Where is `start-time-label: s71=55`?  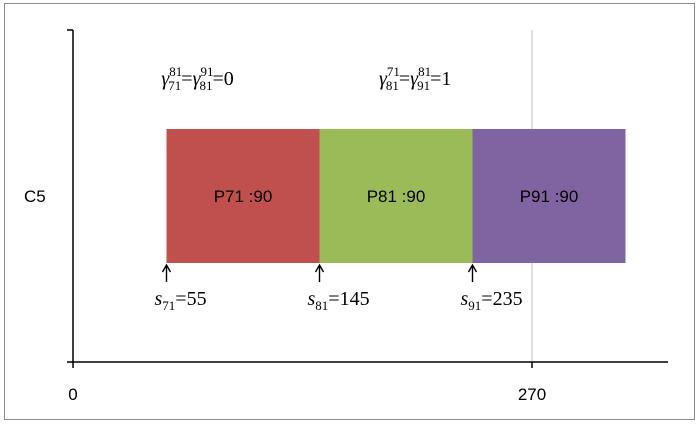 start-time-label: s71=55 is located at coordinates (181, 300).